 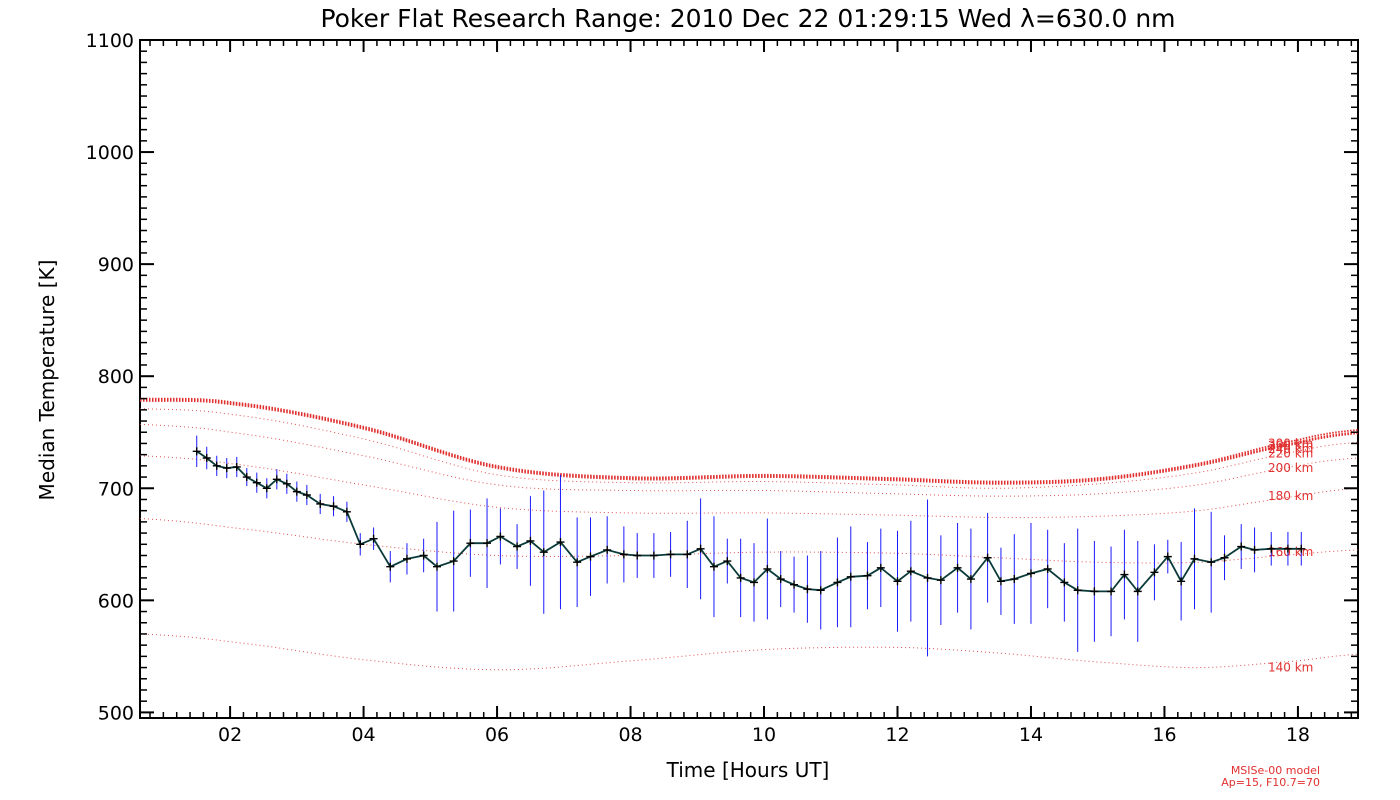 I want to click on y-axis-label: Median Temperature [K], so click(x=47, y=380).